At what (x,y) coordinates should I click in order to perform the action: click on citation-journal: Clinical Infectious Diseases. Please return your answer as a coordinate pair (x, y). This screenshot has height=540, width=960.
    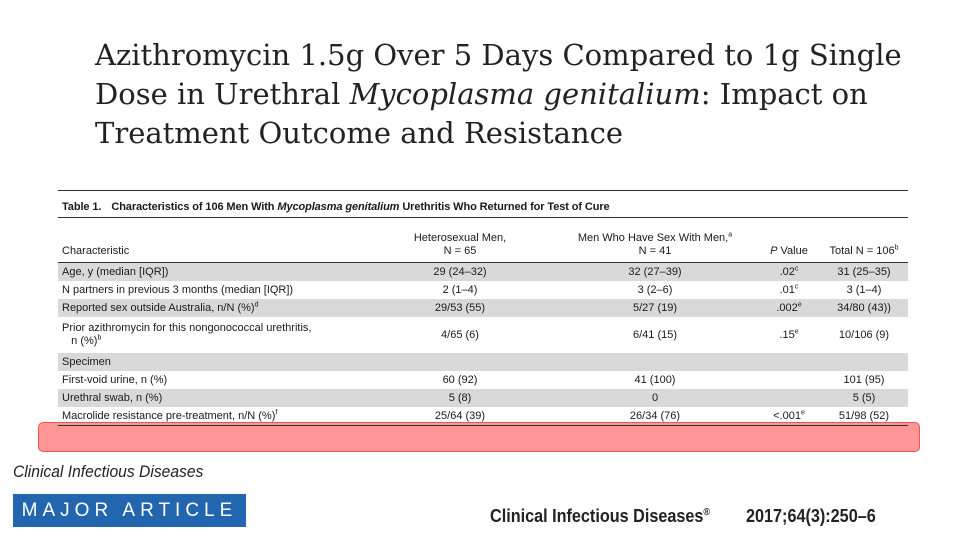
    Looking at the image, I should click on (597, 516).